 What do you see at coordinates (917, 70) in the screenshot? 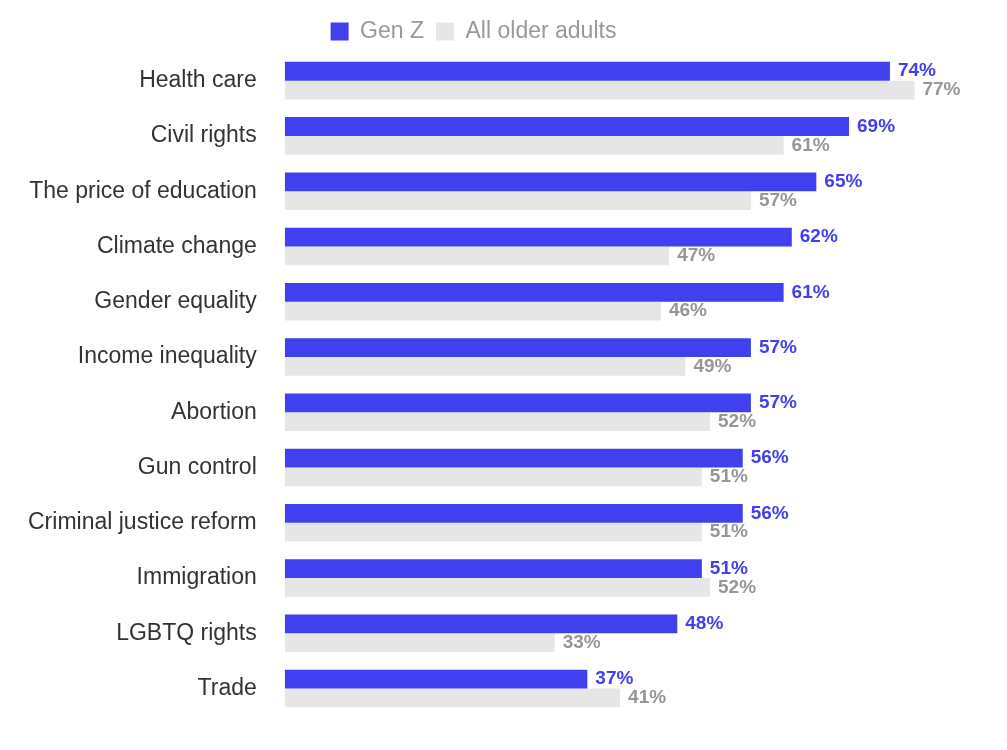
I see `data-label: 74%` at bounding box center [917, 70].